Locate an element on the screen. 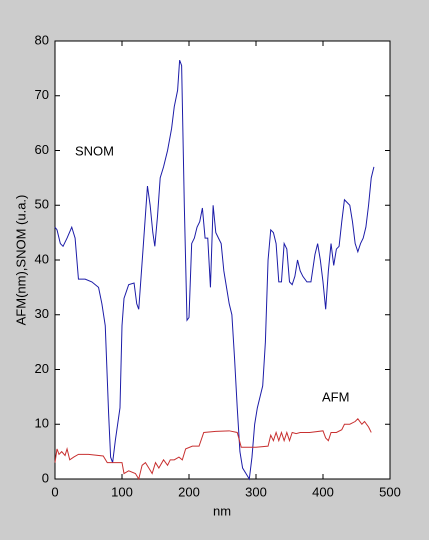  x-tick-label: 400 is located at coordinates (323, 491).